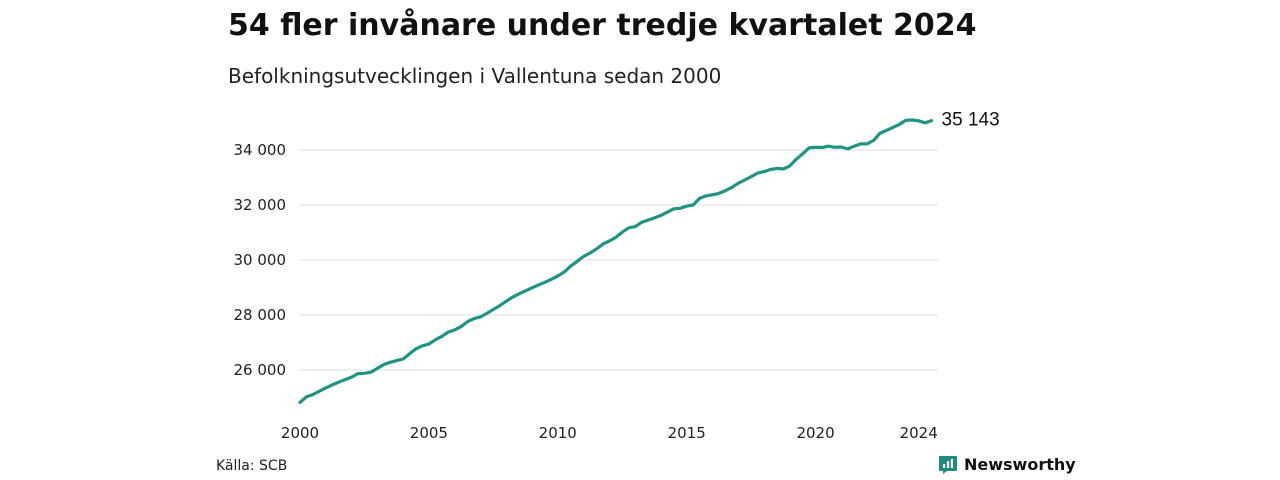 Image resolution: width=1280 pixels, height=480 pixels. I want to click on end-value-label: 35 143, so click(971, 120).